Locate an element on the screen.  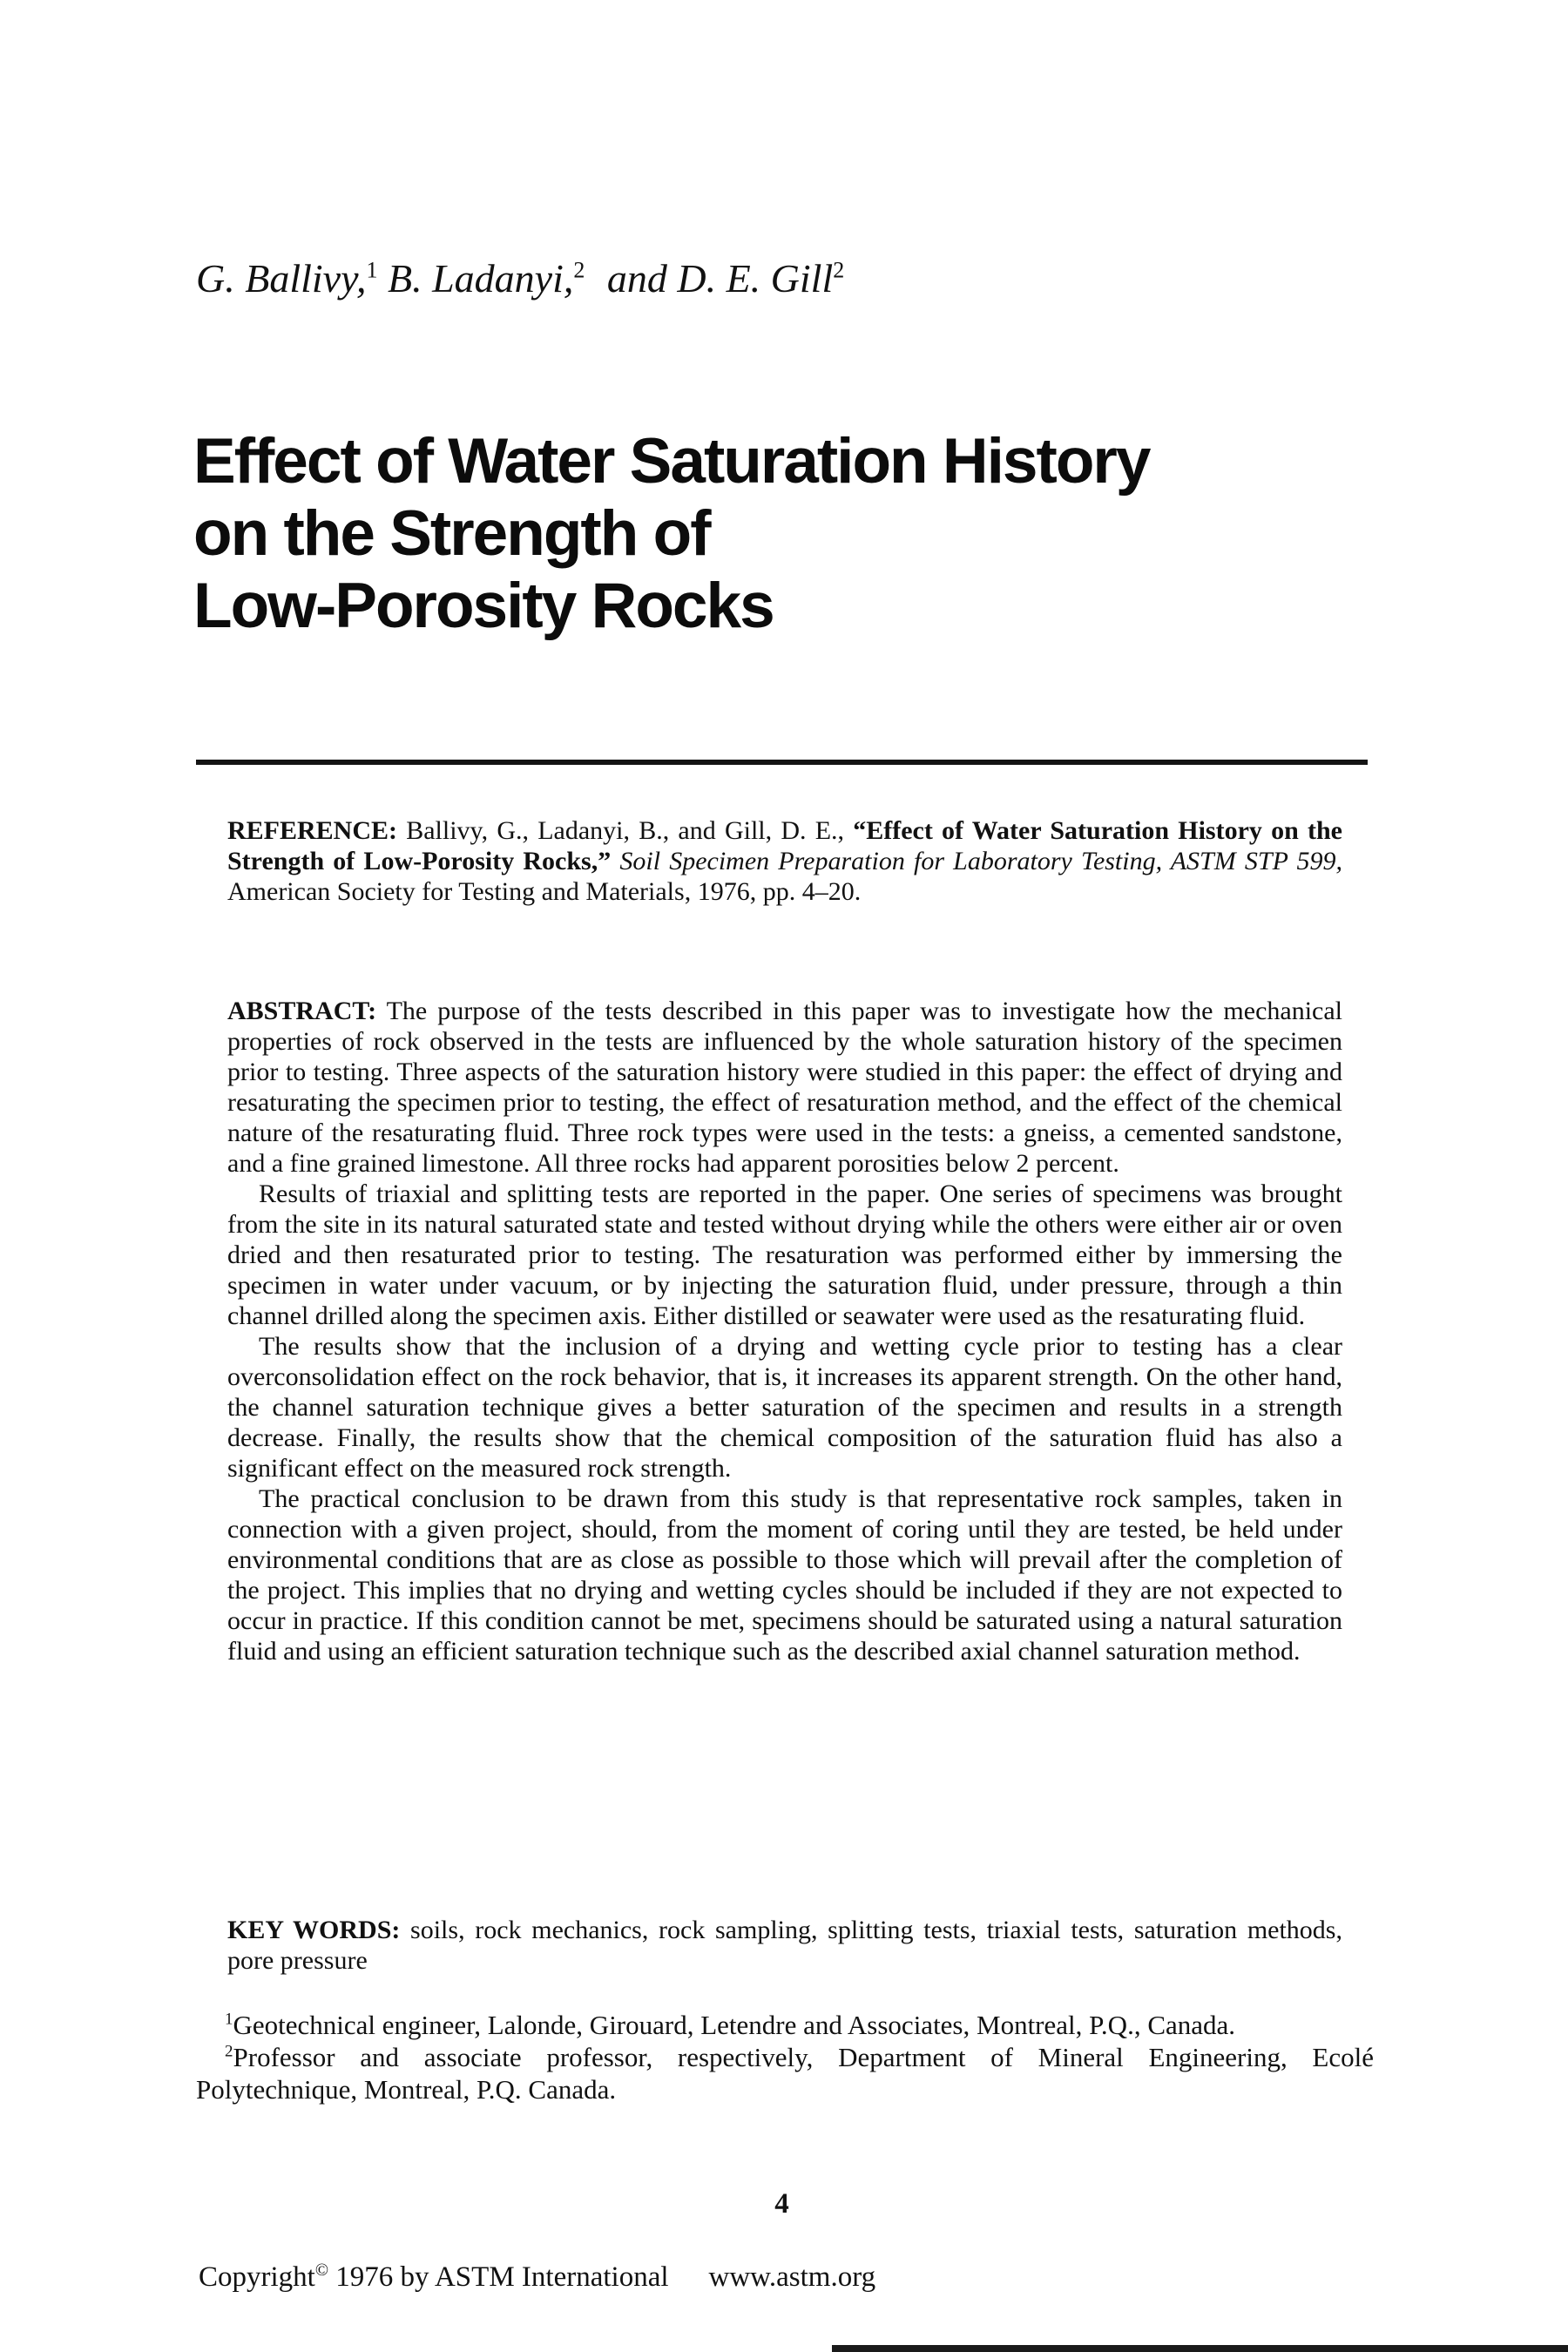
scan-artifact-bottom-edge is located at coordinates (1200, 2348).